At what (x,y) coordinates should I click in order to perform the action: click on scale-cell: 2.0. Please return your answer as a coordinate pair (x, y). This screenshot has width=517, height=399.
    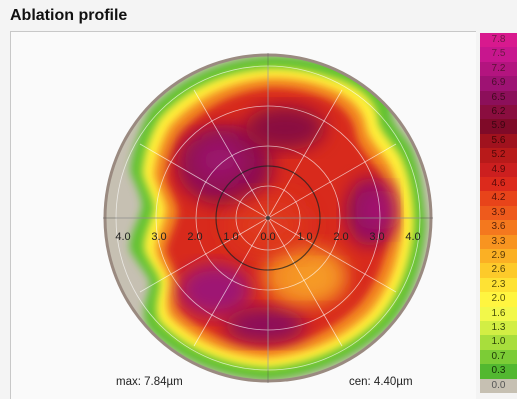
    Looking at the image, I should click on (498, 299).